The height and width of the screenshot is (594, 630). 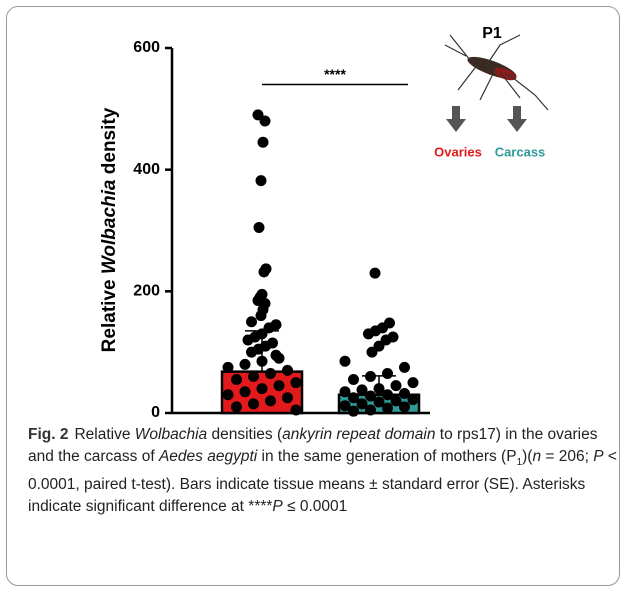 What do you see at coordinates (208, 456) in the screenshot?
I see `caption-text: Aedes aegypti` at bounding box center [208, 456].